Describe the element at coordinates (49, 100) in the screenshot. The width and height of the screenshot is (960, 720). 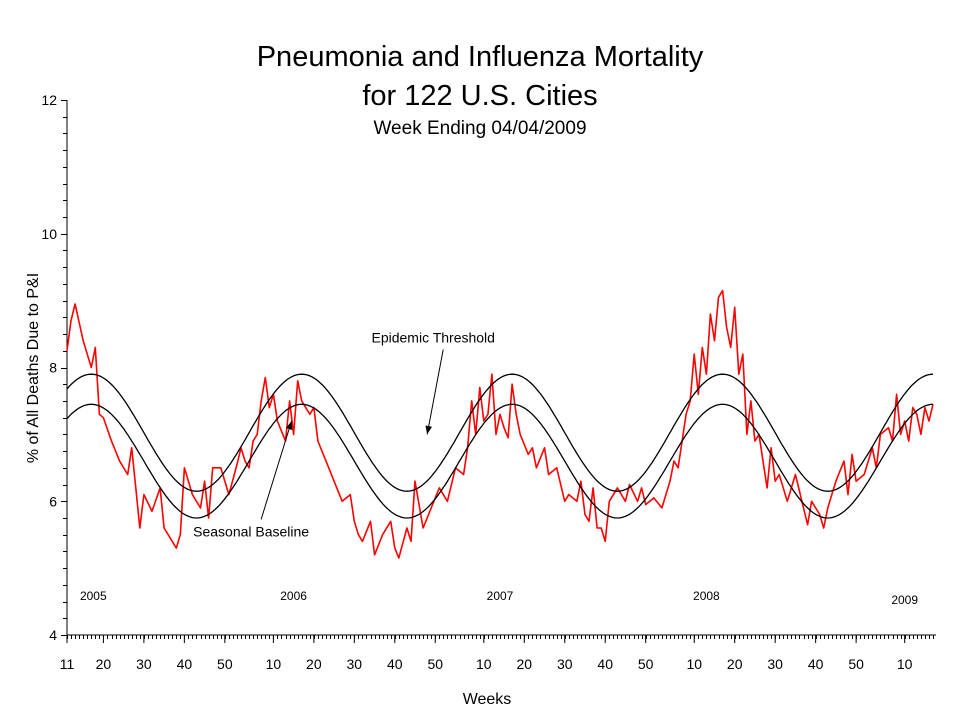
I see `y-tick-label: 12` at that location.